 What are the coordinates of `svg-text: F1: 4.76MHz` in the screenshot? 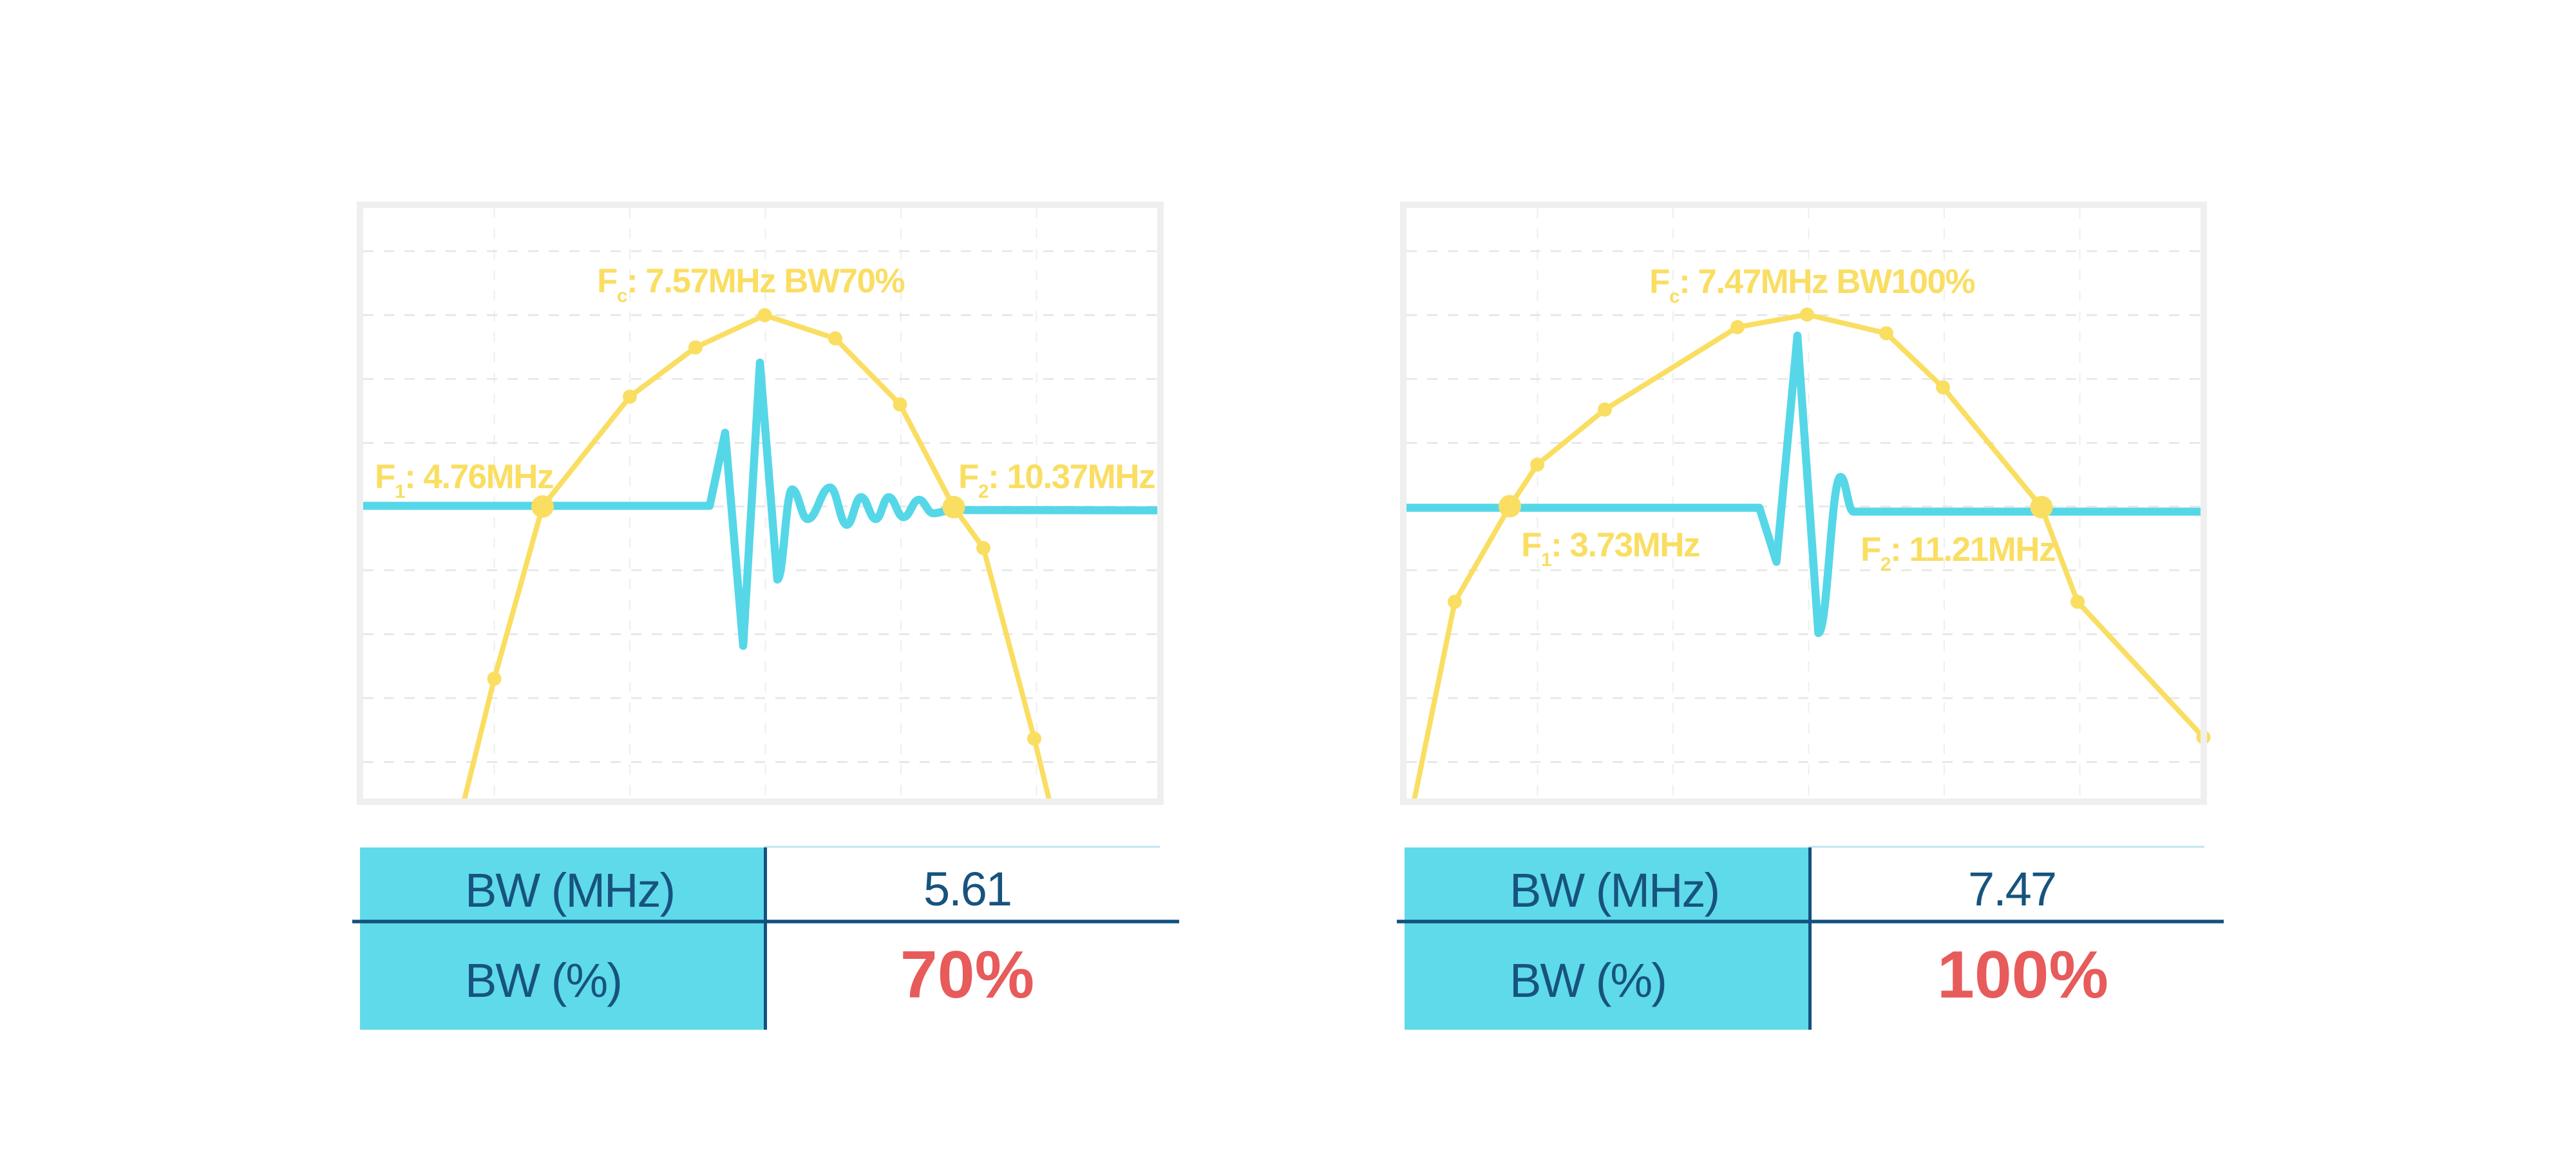 It's located at (464, 480).